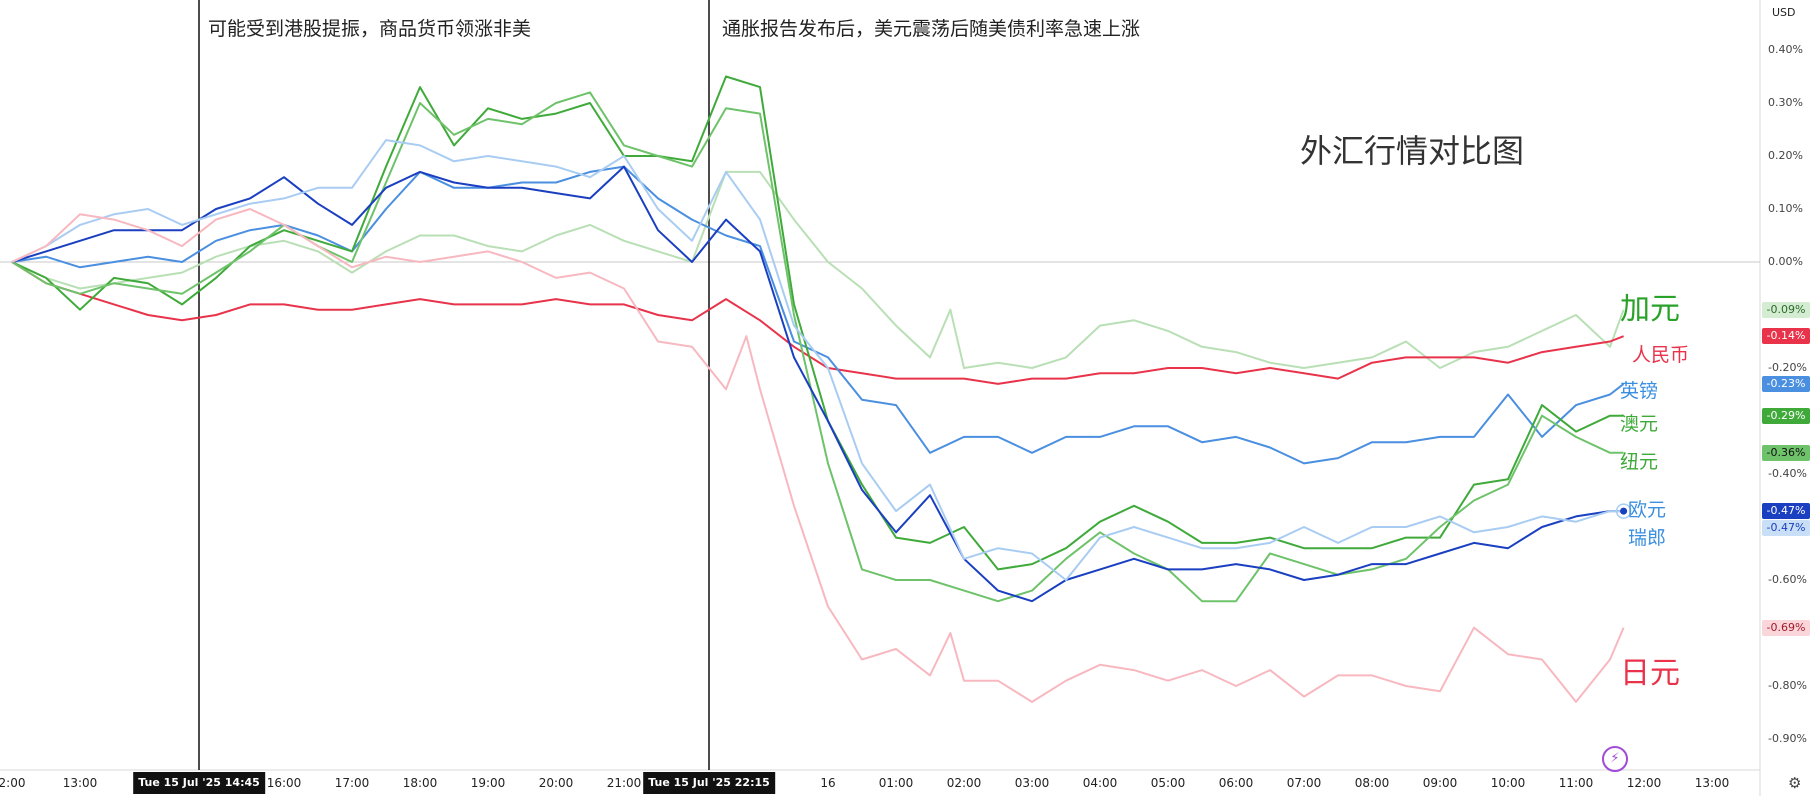 This screenshot has width=1813, height=796. Describe the element at coordinates (1786, 309) in the screenshot. I see `last-value-badge: -0.09%` at that location.